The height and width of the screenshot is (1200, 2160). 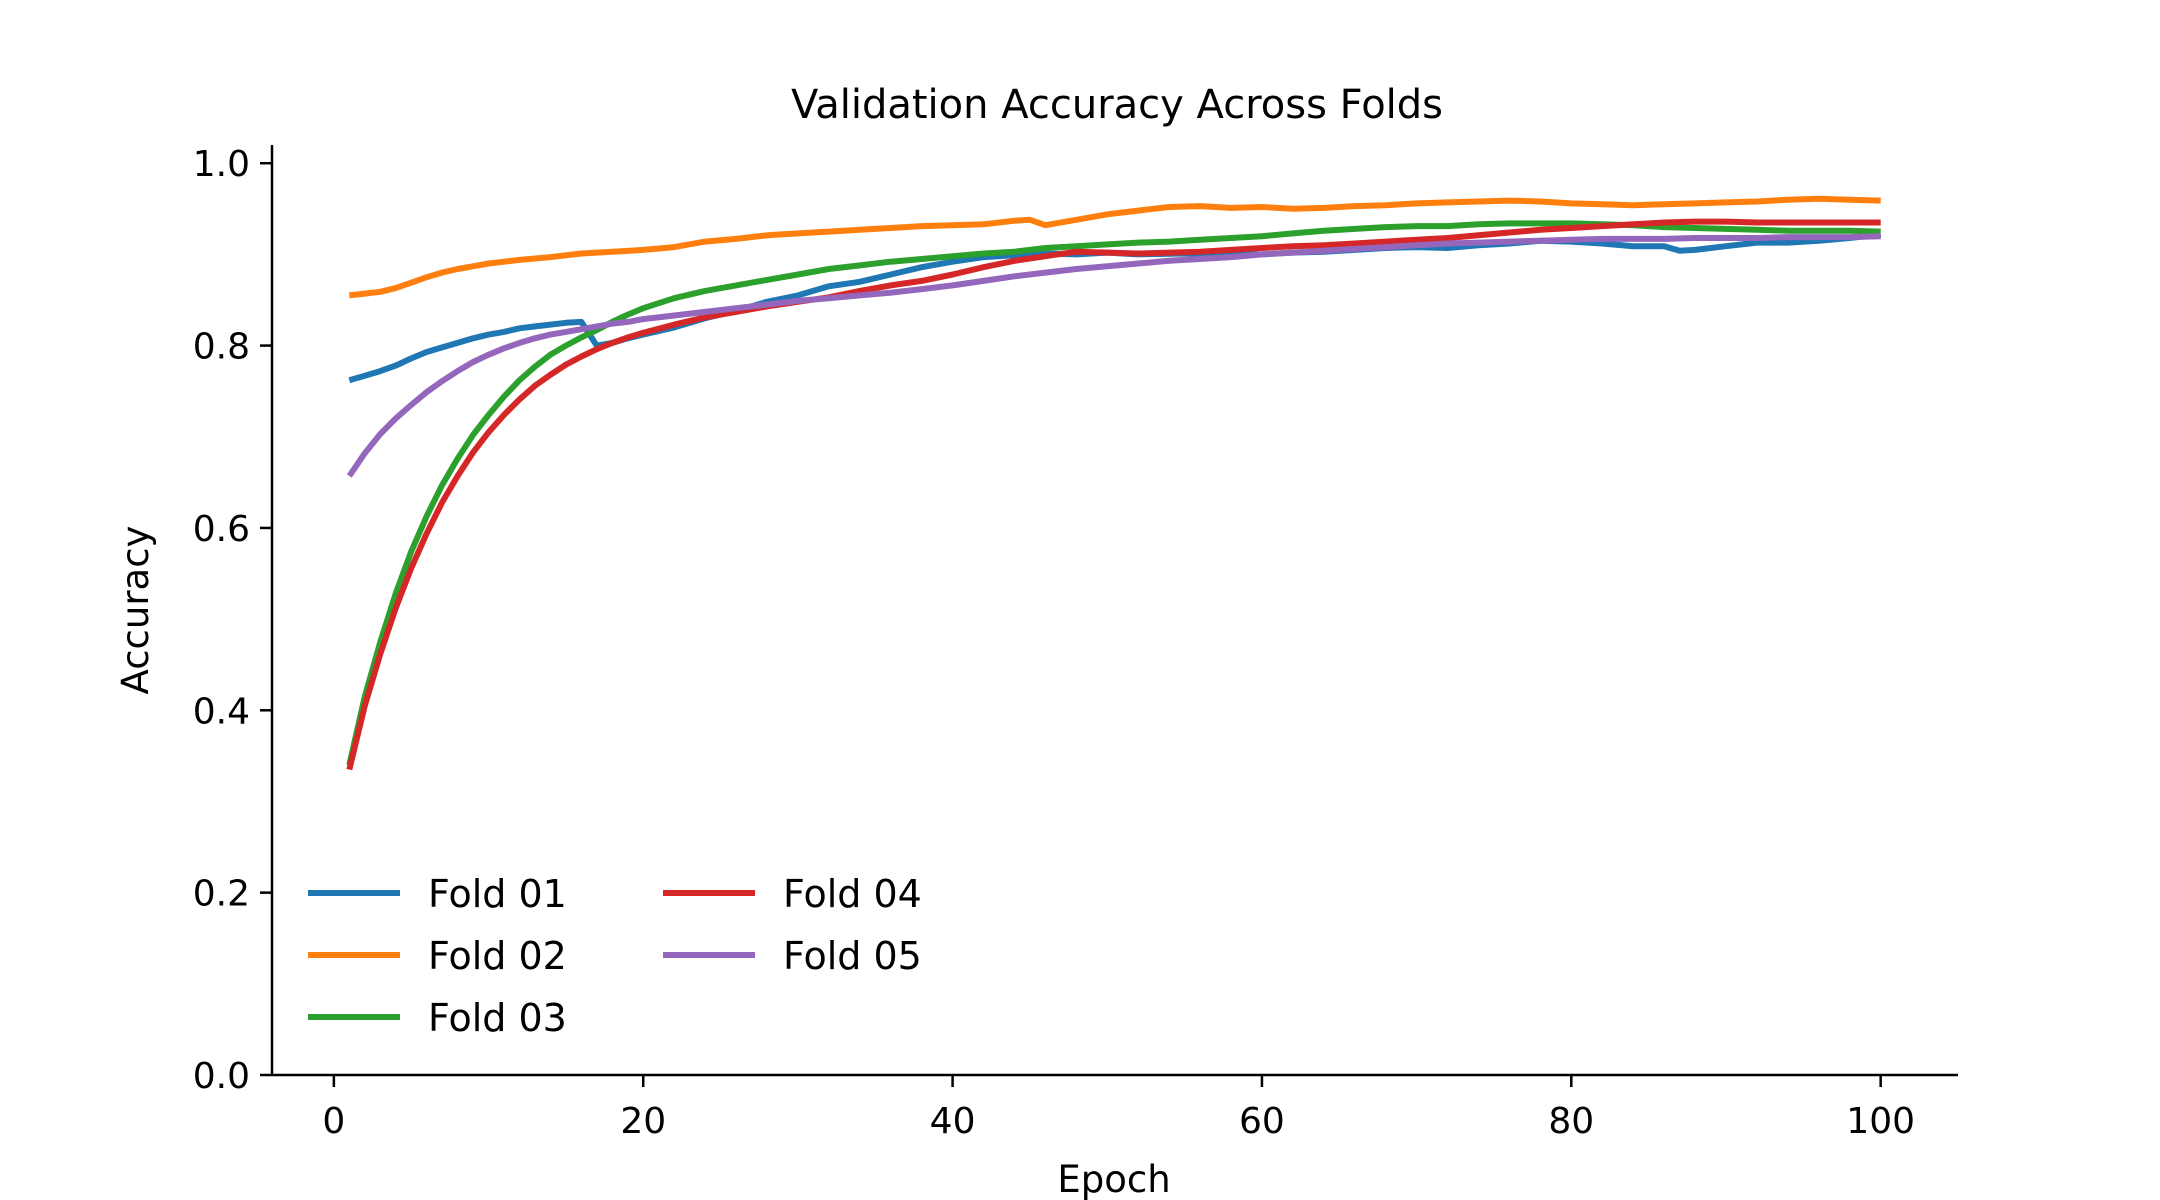 I want to click on y-axis-label: Accuracy, so click(x=135, y=610).